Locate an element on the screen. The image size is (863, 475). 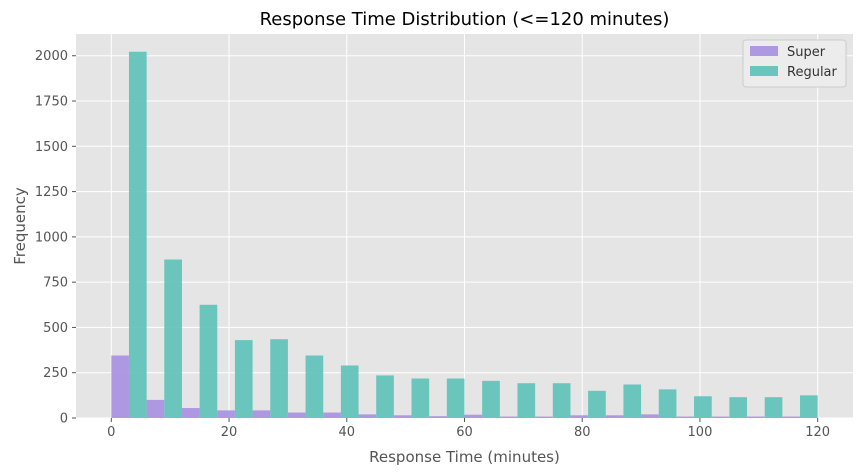
y-axis-ticks: 0 250 500 750 1000 1250 1500 1750 2000 is located at coordinates (55, 238).